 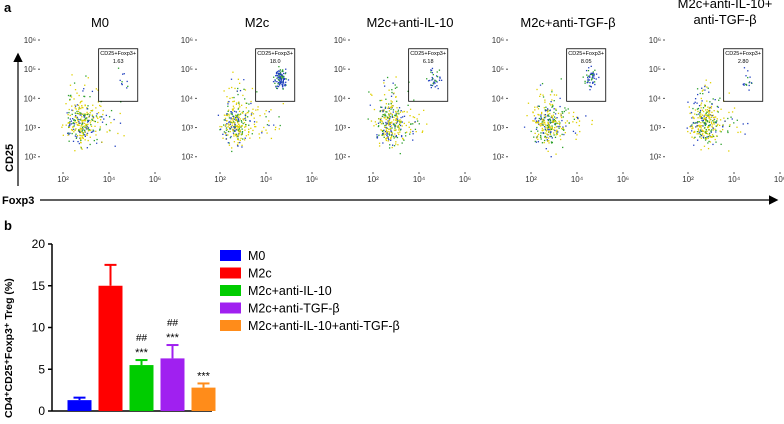 I want to click on gated-population, so click(x=123, y=78).